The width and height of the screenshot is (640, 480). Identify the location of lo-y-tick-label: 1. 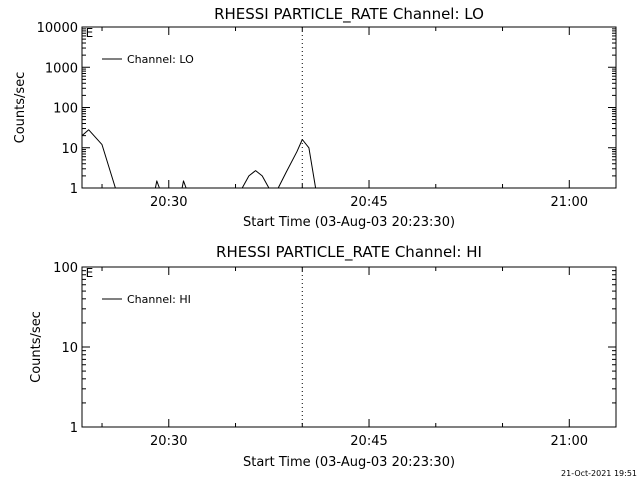
(74, 189).